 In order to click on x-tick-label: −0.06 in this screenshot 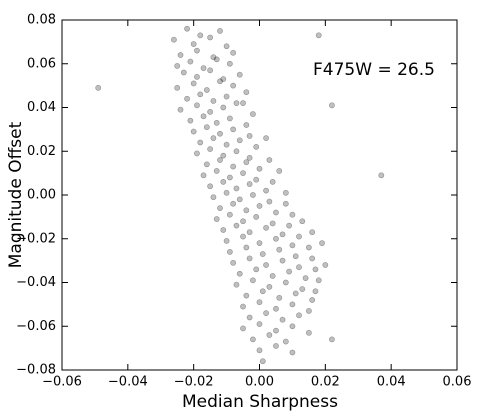, I will do `click(62, 382)`.